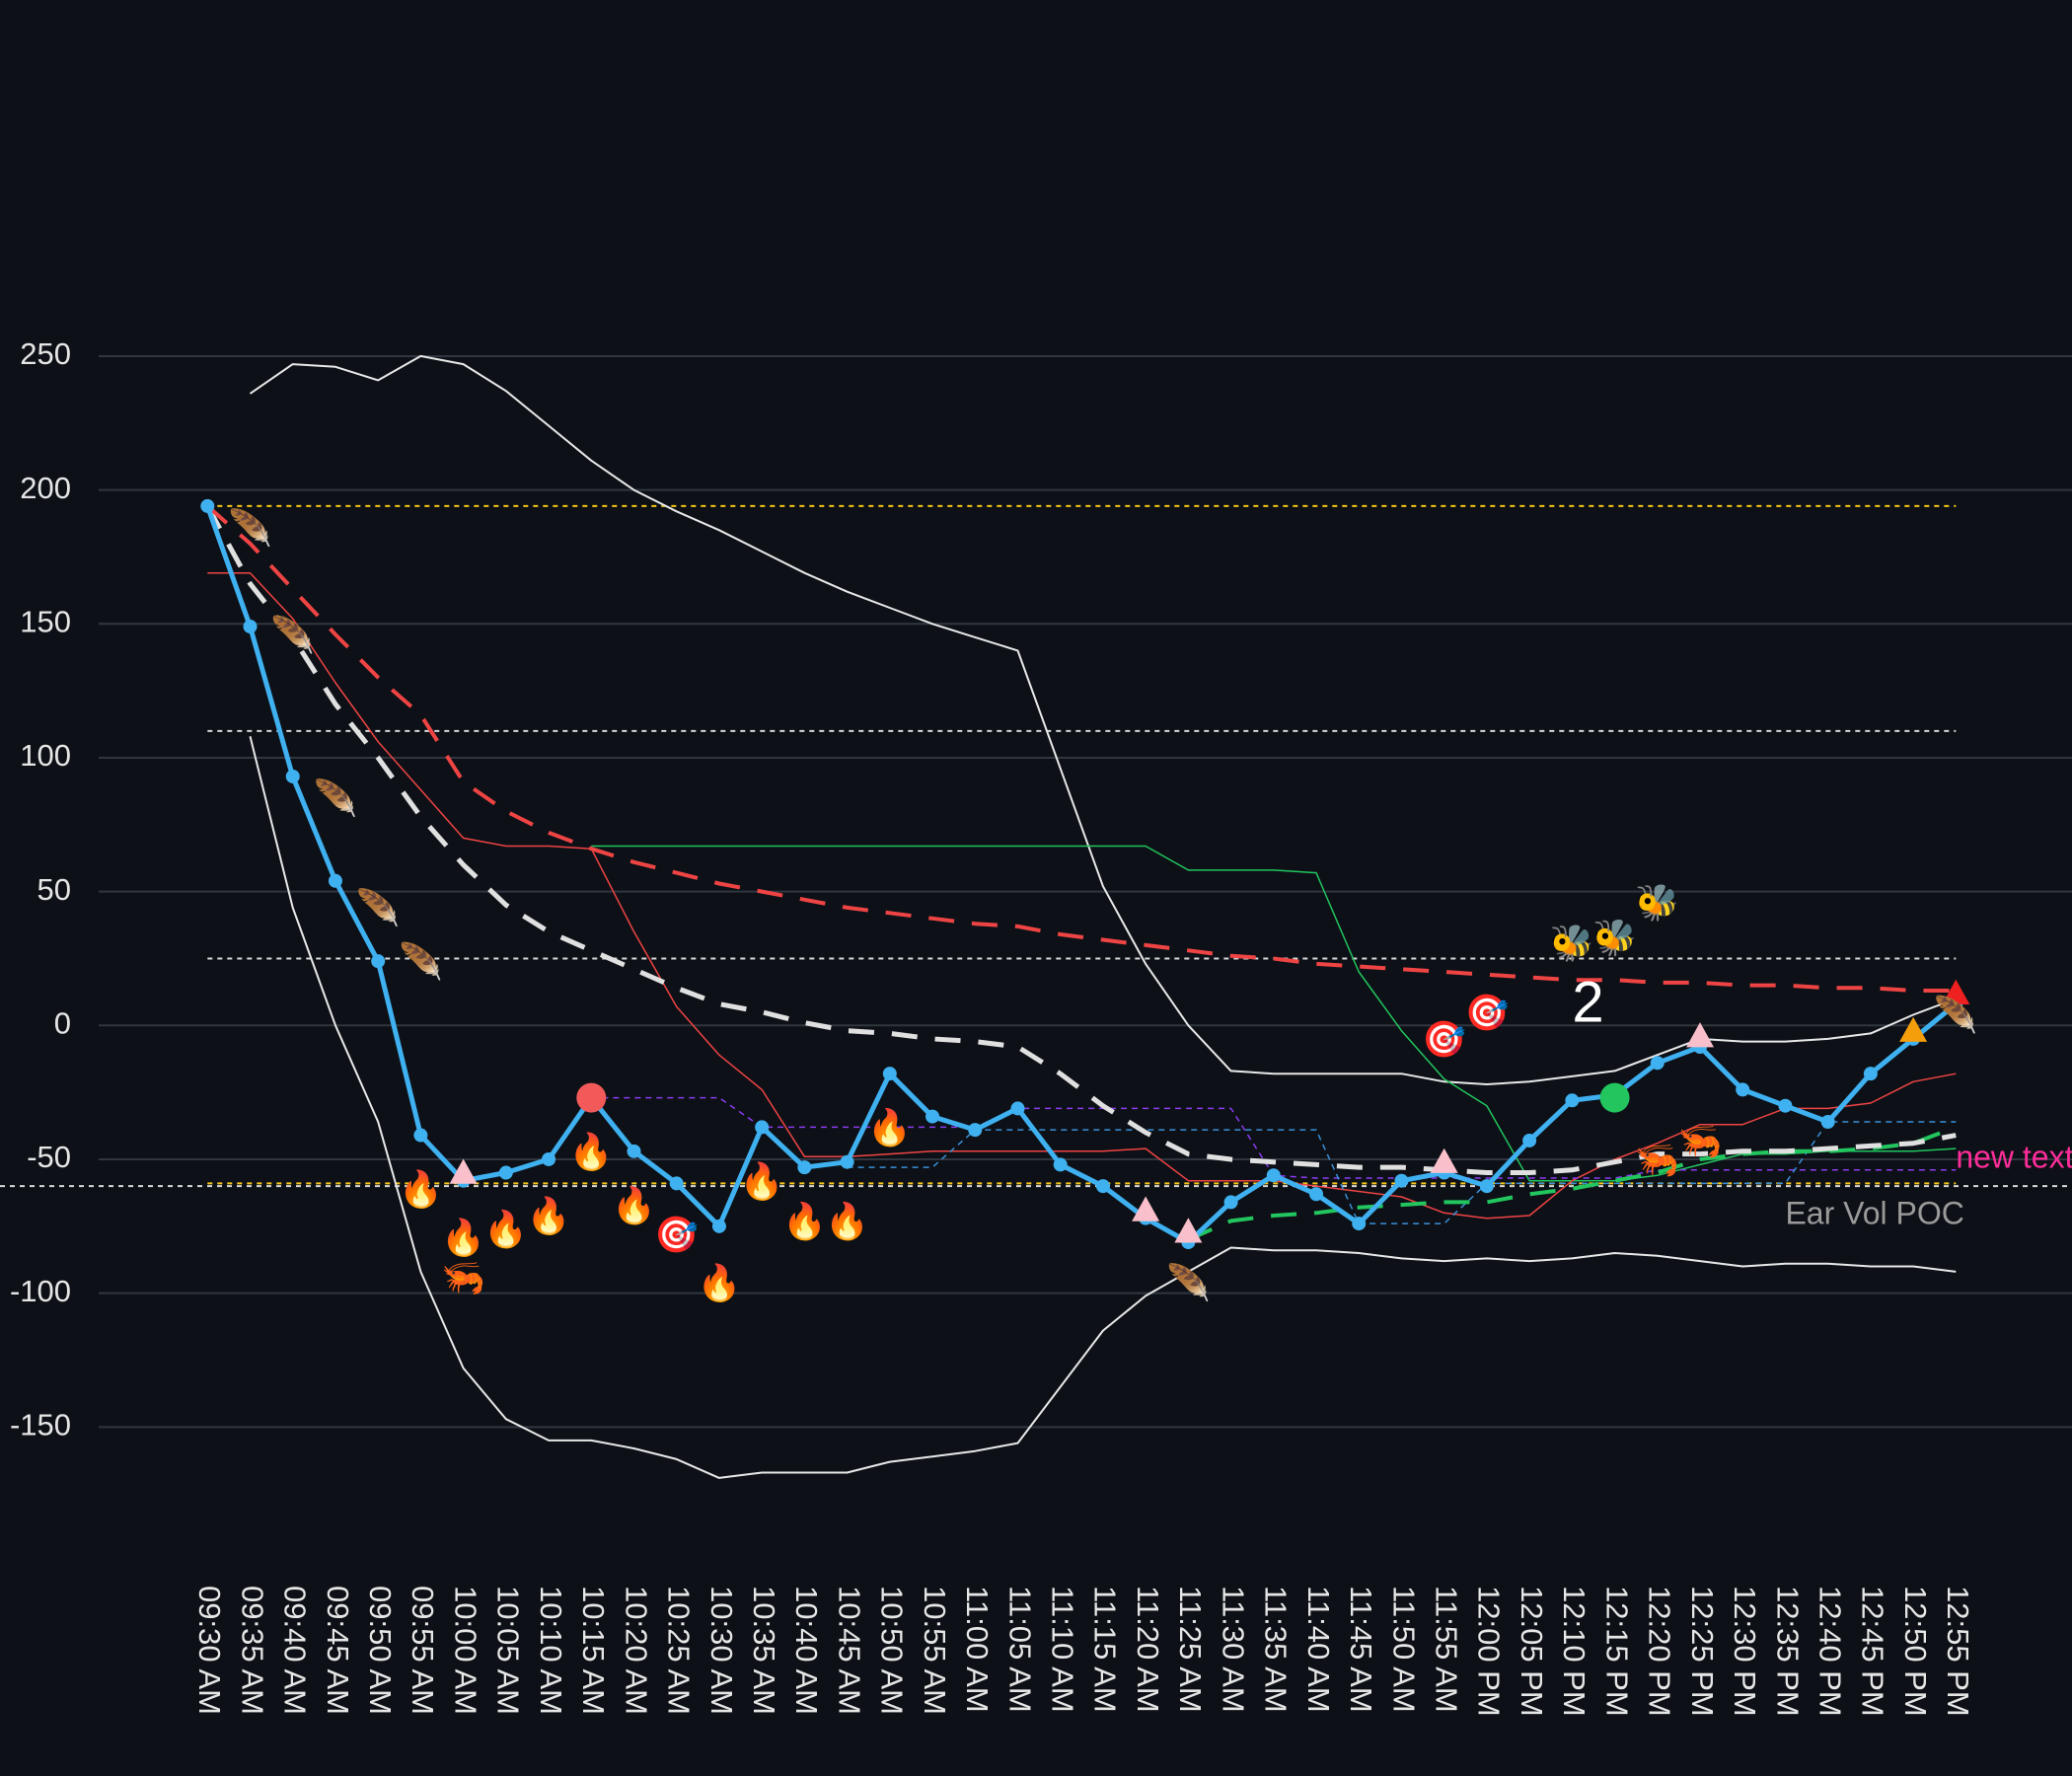  Describe the element at coordinates (636, 1651) in the screenshot. I see `x-tick-label: 10:20 AM` at that location.